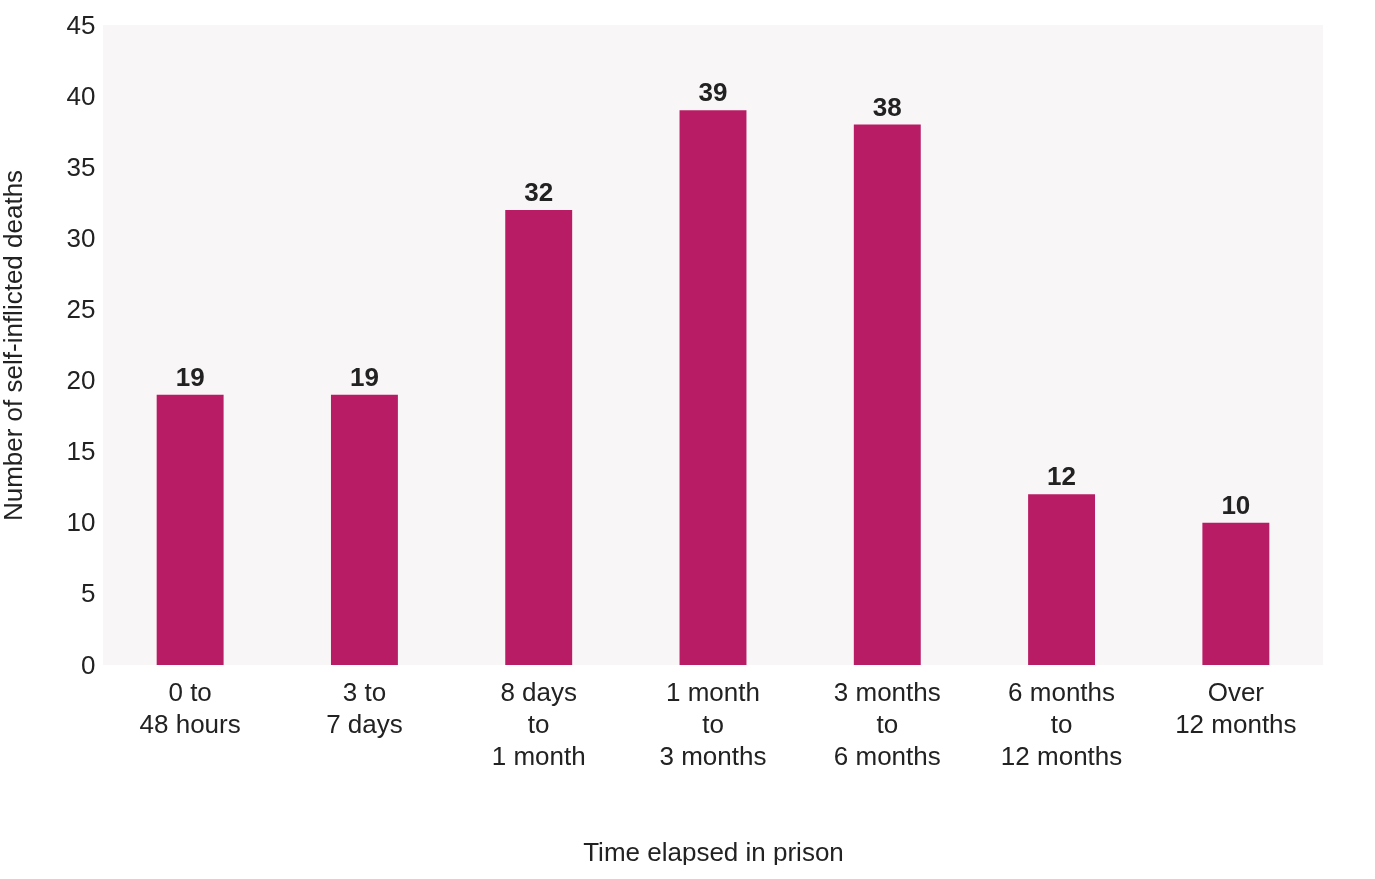 The height and width of the screenshot is (879, 1375). I want to click on x-tick-label: 8 days to 1 month, so click(538, 723).